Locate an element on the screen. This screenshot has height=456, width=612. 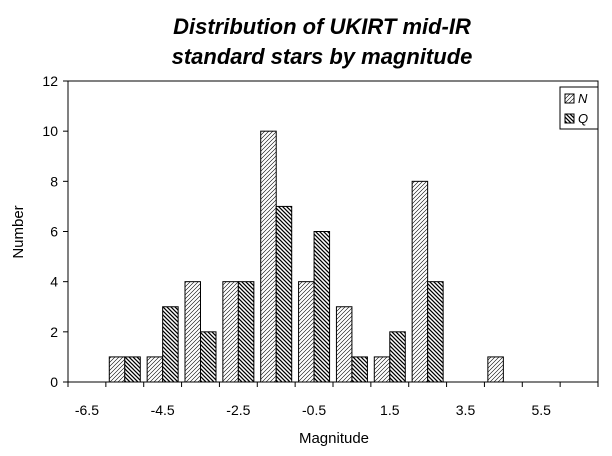
x-tick-label-1.5: 1.5 is located at coordinates (390, 410).